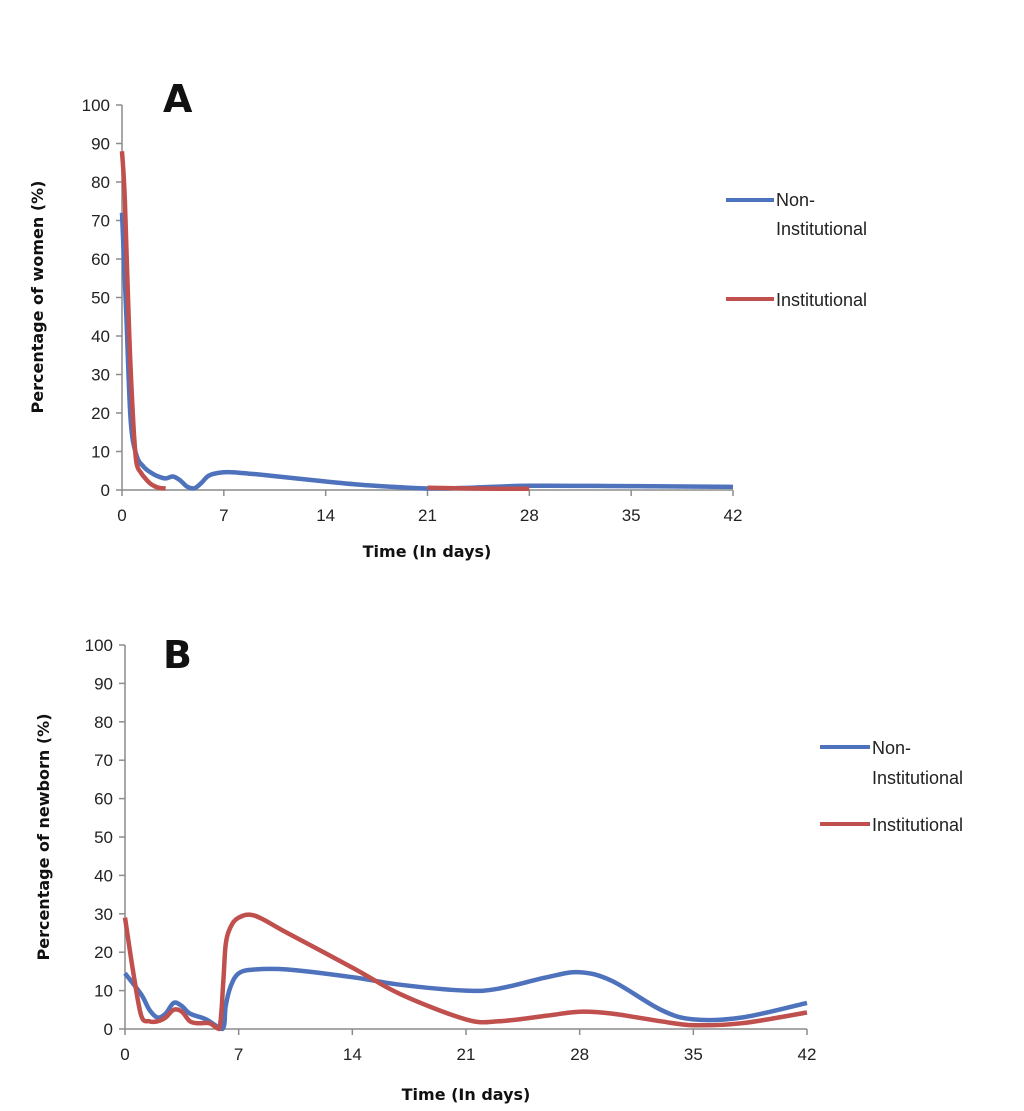  What do you see at coordinates (103, 991) in the screenshot?
I see `panel-b-y-tick-label: 10` at bounding box center [103, 991].